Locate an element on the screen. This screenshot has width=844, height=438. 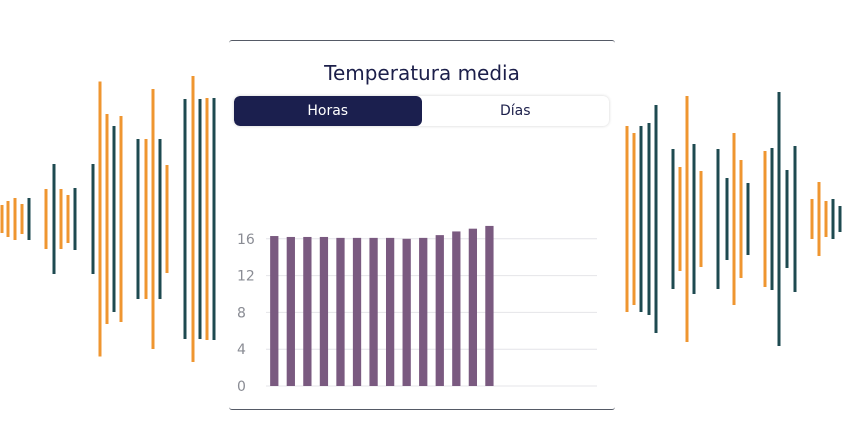
y-tick-label: 4 is located at coordinates (241, 350).